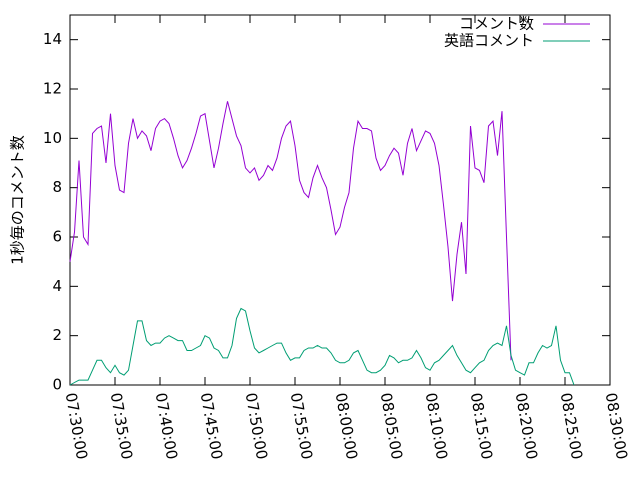  Describe the element at coordinates (52, 138) in the screenshot. I see `y-tick-label: 10` at that location.